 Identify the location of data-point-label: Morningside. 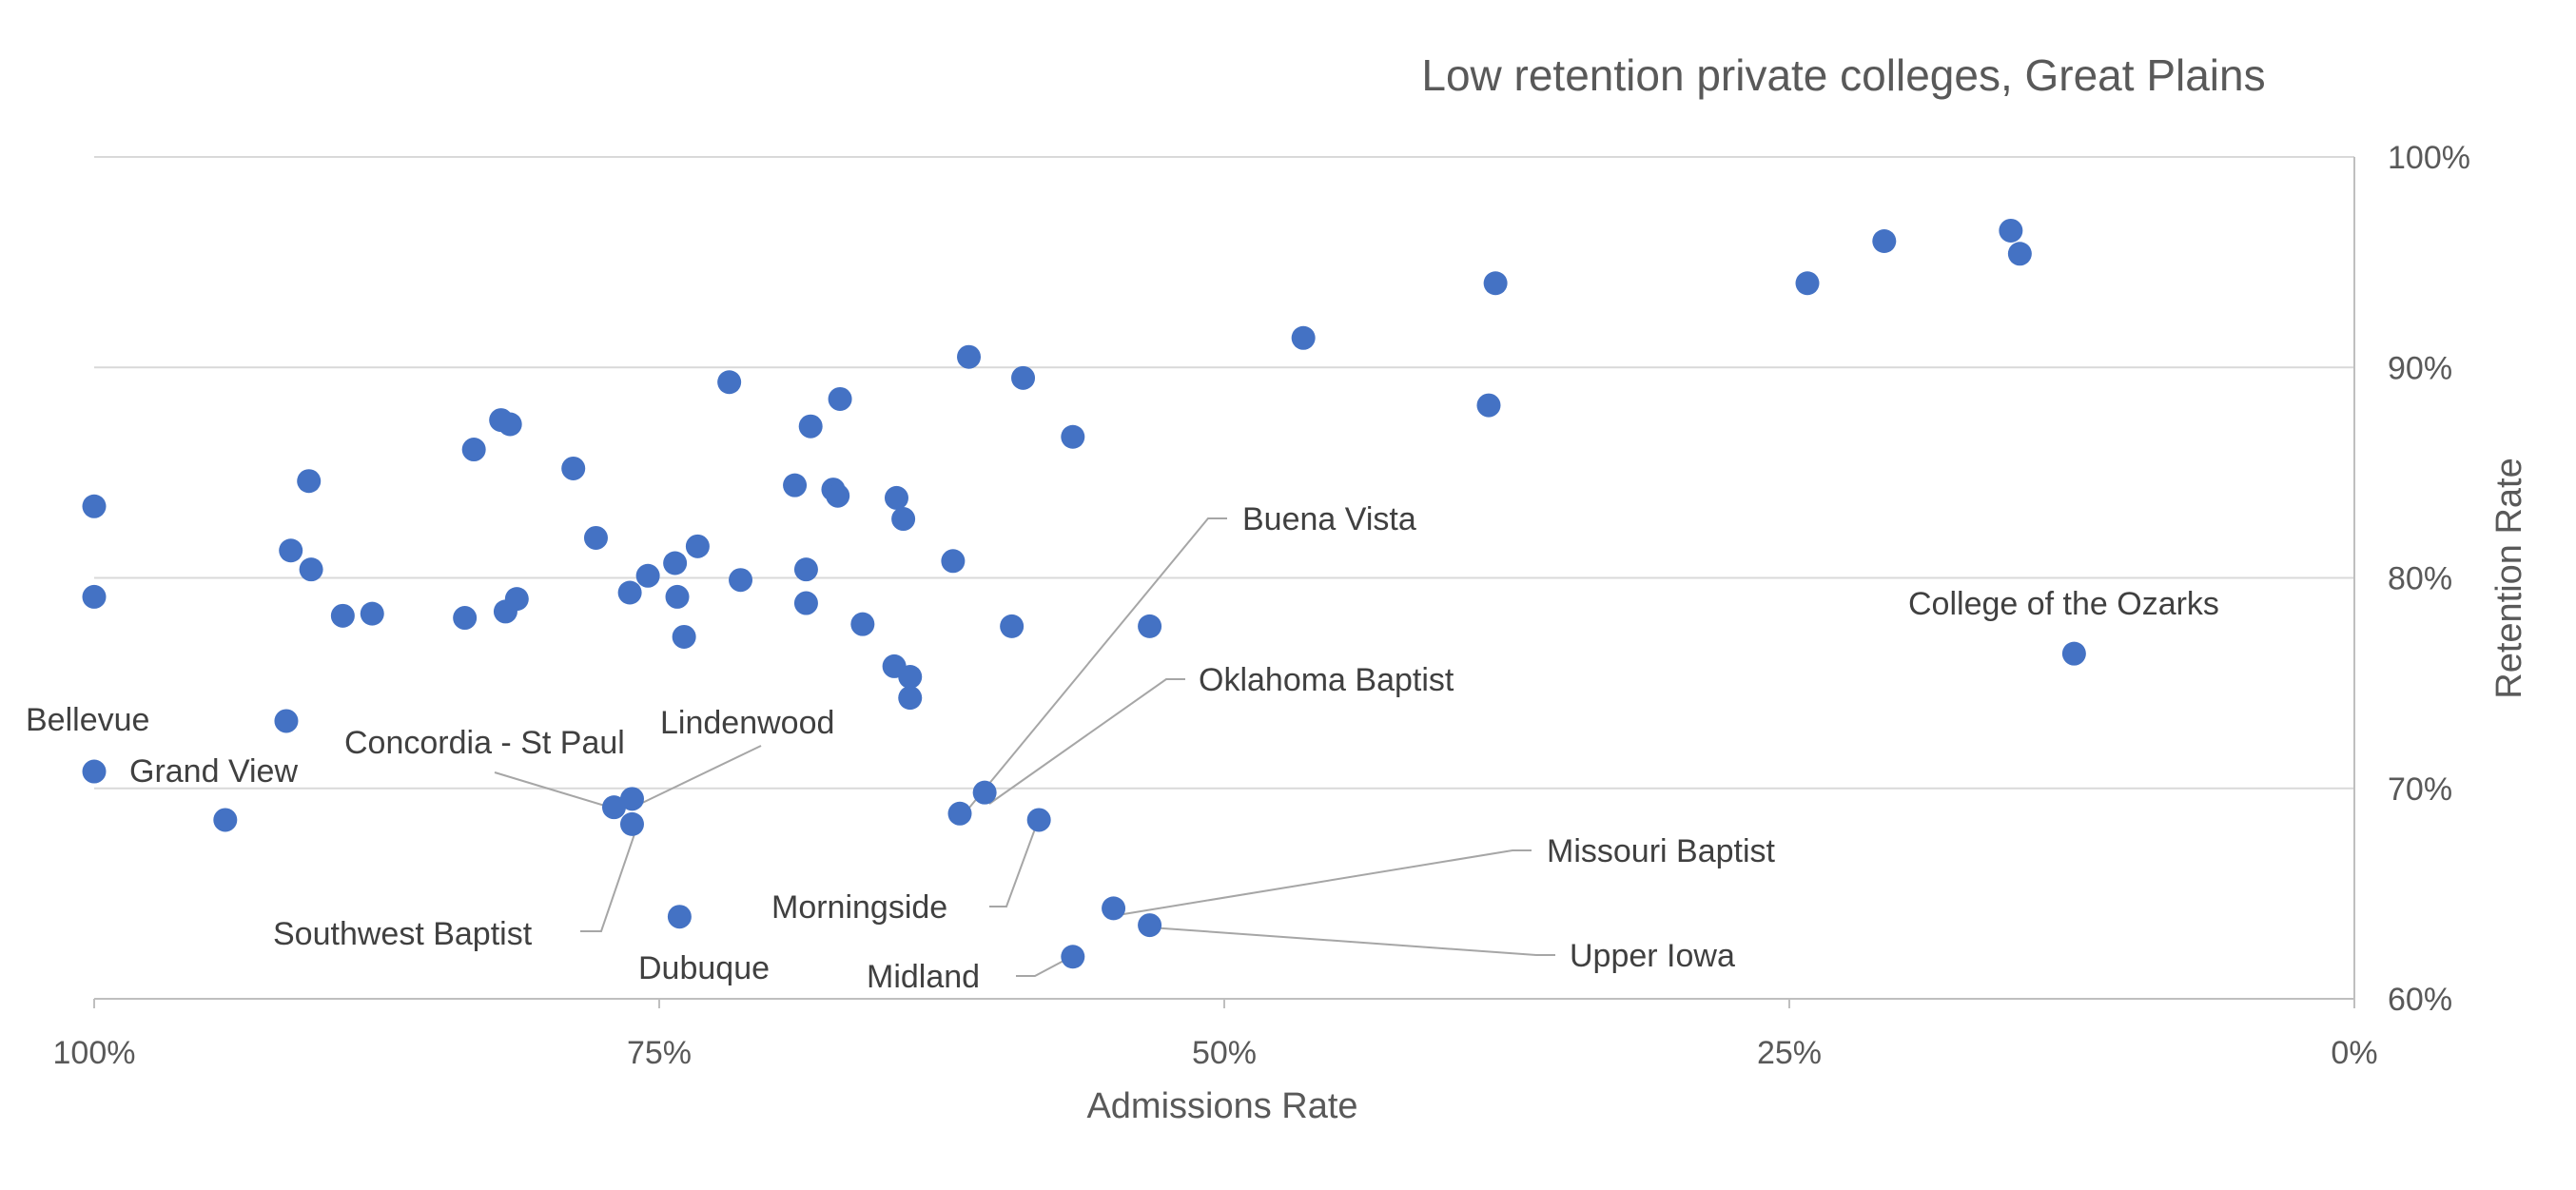
(859, 907).